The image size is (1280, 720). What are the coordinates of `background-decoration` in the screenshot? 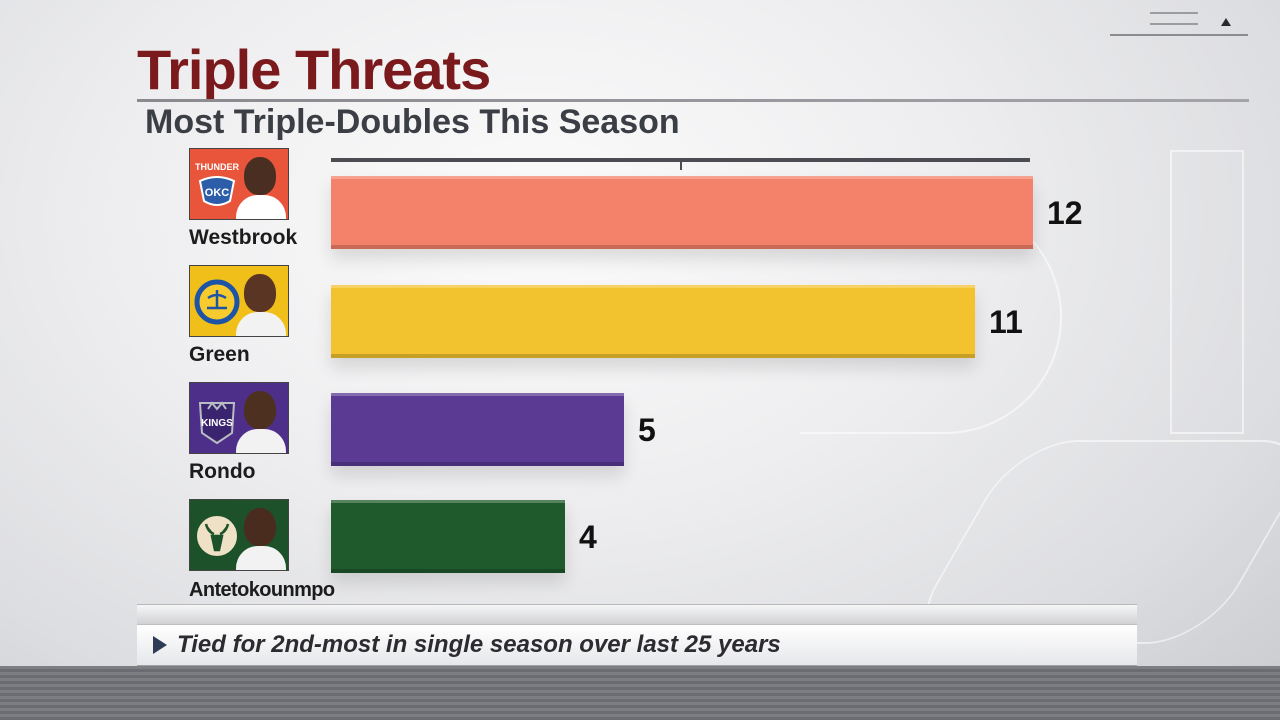 It's located at (1207, 292).